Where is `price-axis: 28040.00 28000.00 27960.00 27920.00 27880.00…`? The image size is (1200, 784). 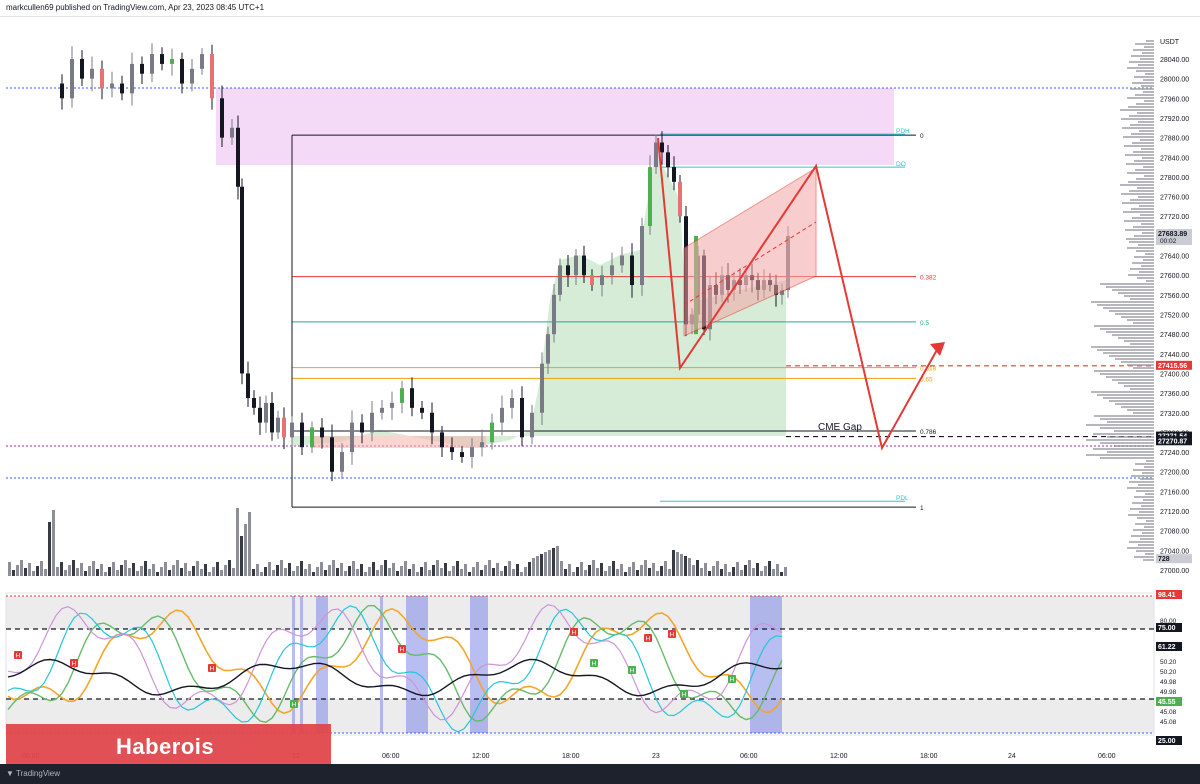 price-axis: 28040.00 28000.00 27960.00 27920.00 27880.00… is located at coordinates (1174, 316).